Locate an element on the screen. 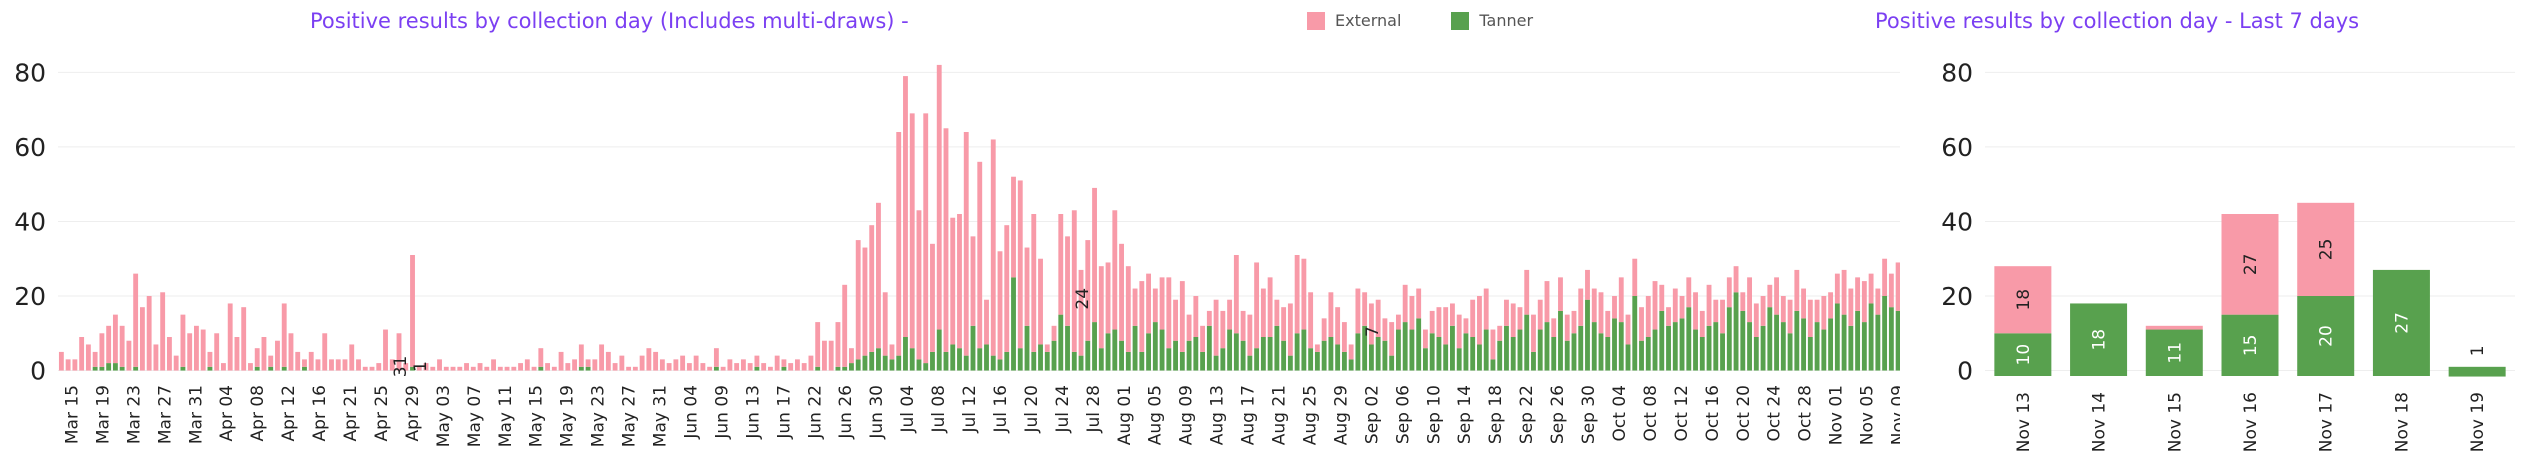 The height and width of the screenshot is (471, 2526). x-tick-label: Mar 31 is located at coordinates (196, 414).